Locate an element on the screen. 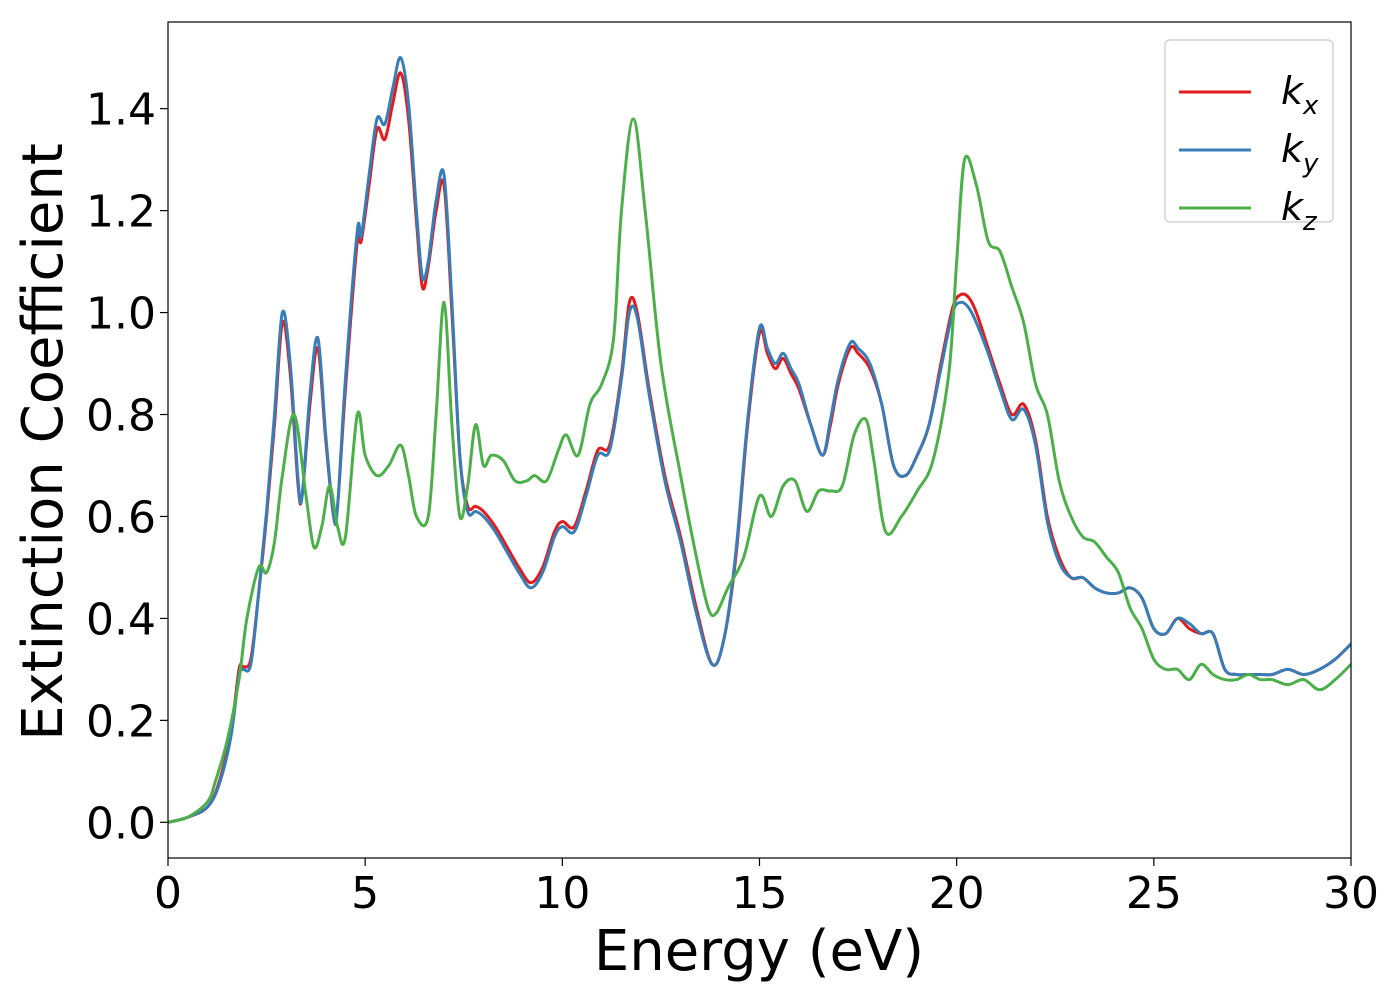 Image resolution: width=1400 pixels, height=1000 pixels. y-tick-label: 1.2 is located at coordinates (121, 212).